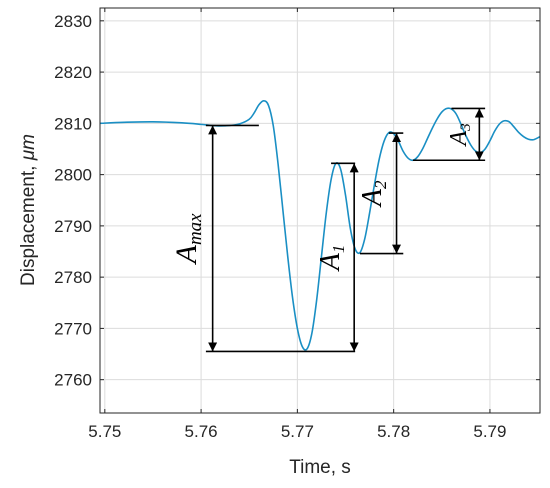 The height and width of the screenshot is (488, 550). I want to click on x-axis-label: Time, s, so click(320, 467).